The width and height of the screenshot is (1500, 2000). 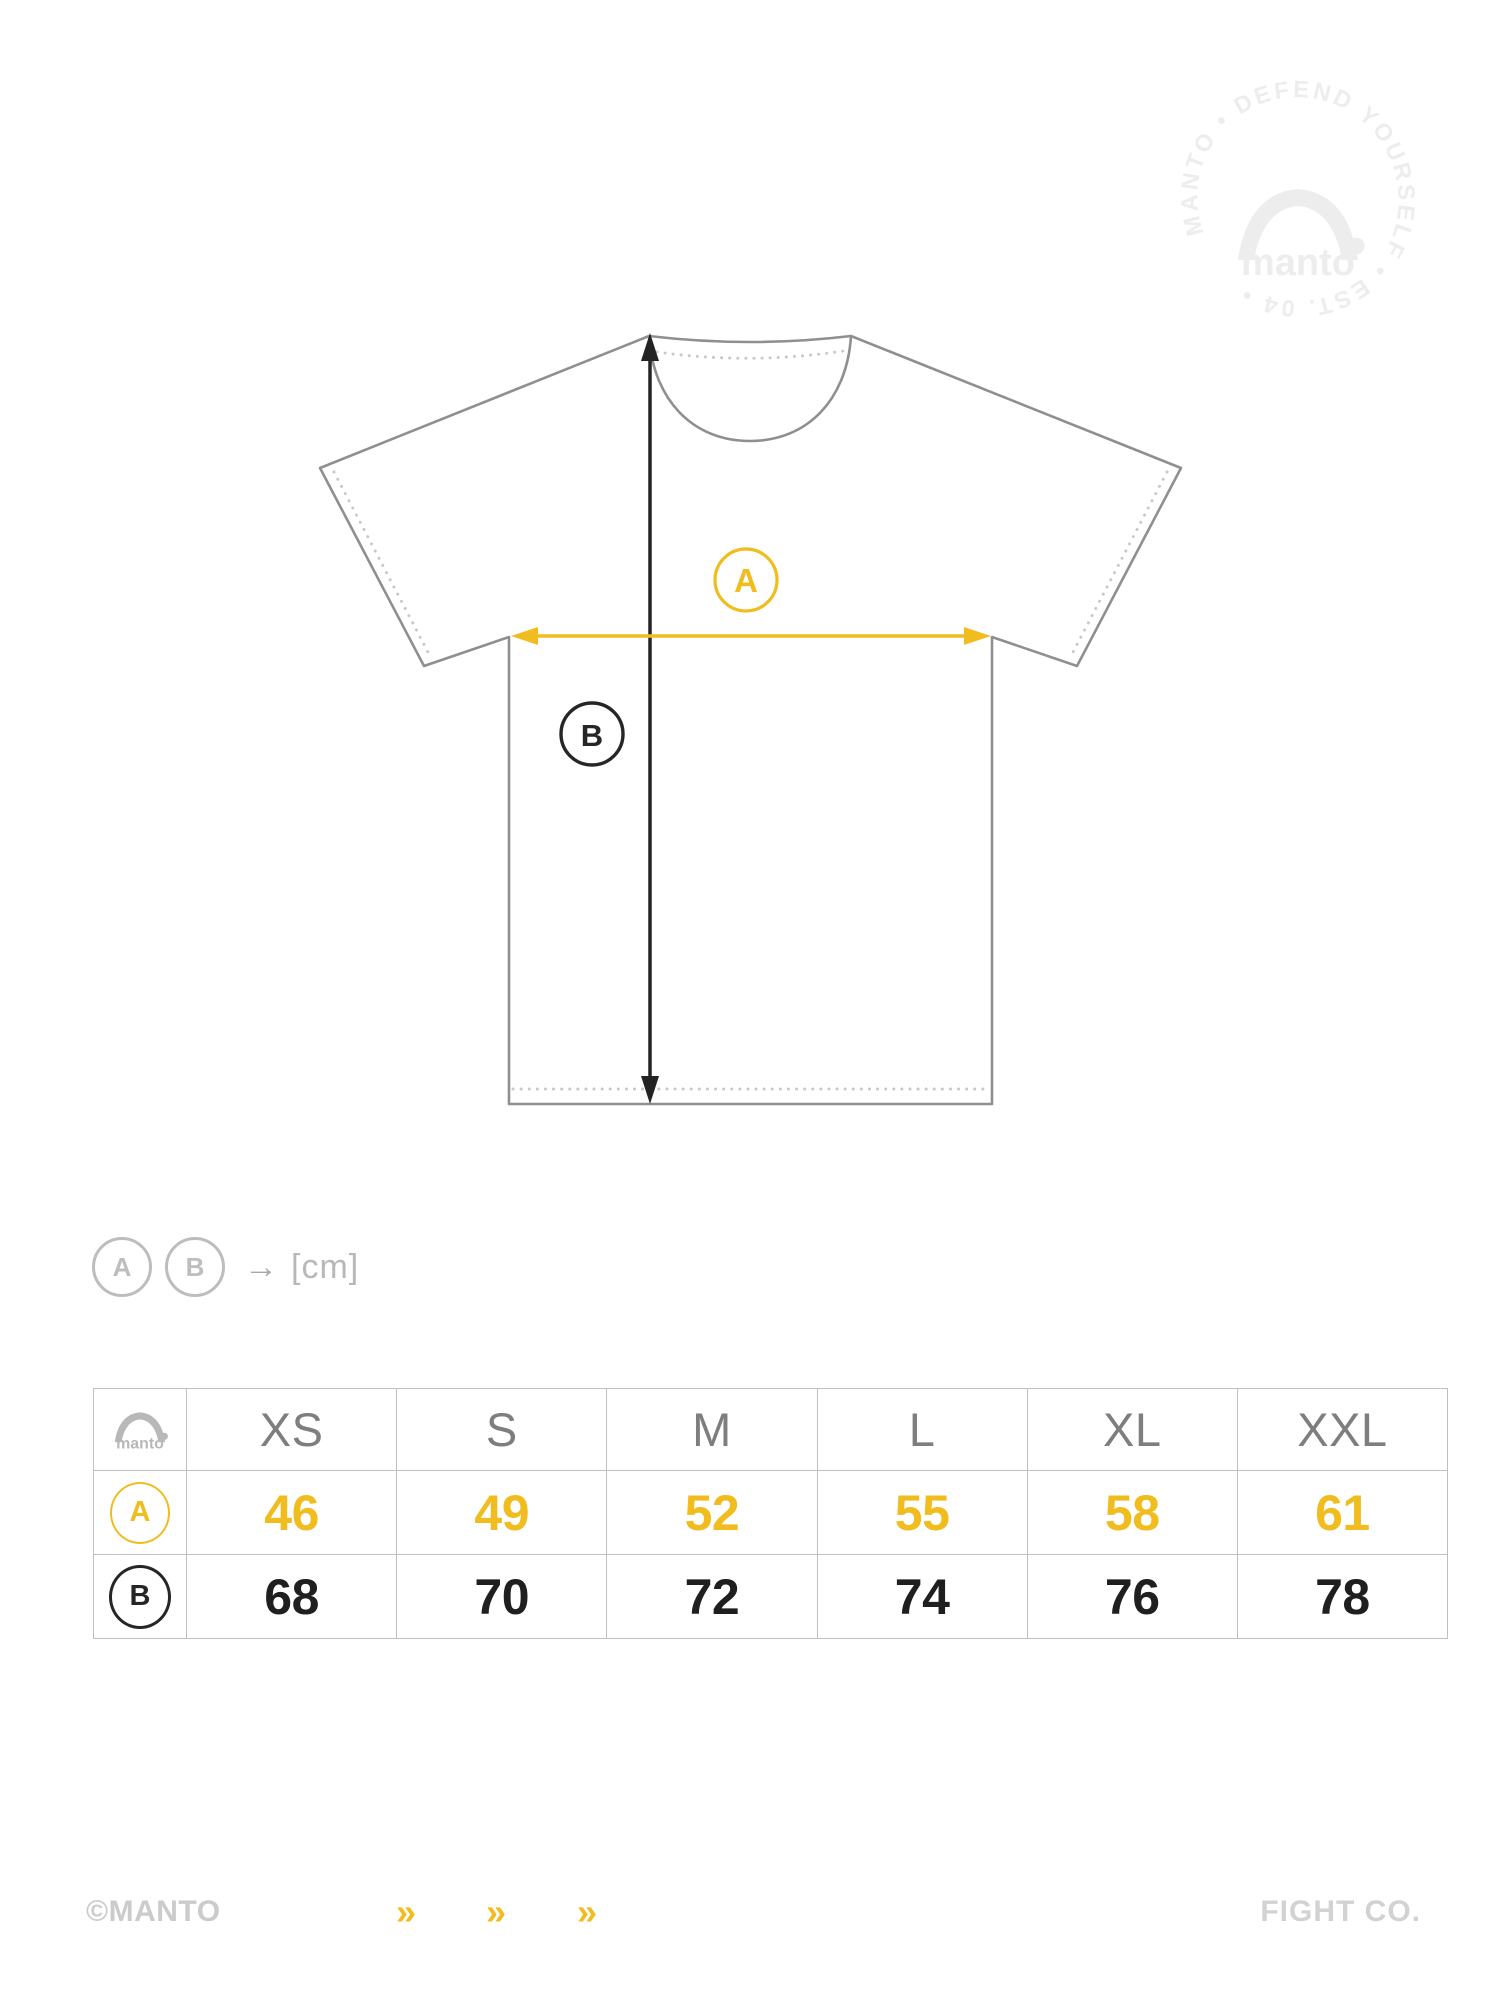 I want to click on diagram-b-badge: B, so click(x=592, y=734).